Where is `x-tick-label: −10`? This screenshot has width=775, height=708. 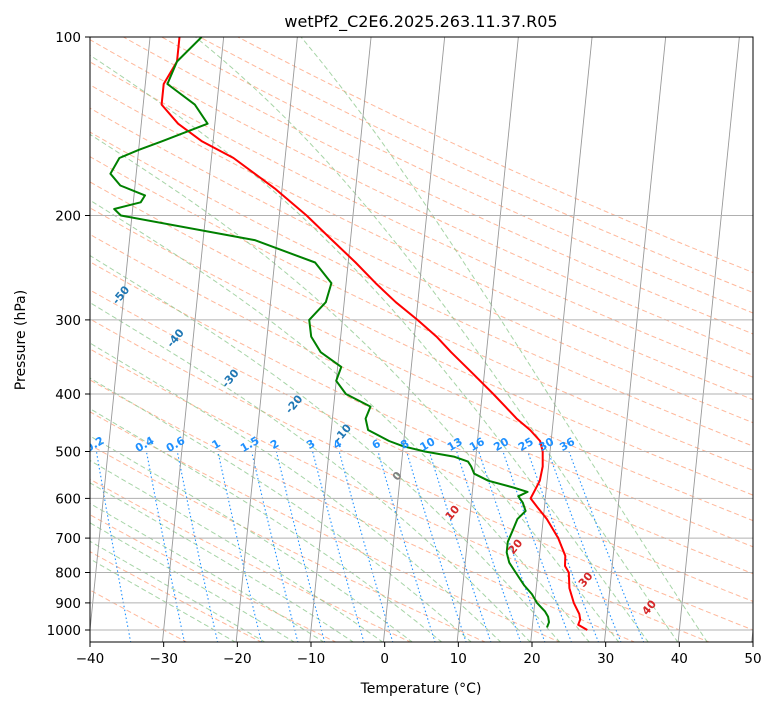 x-tick-label: −10 is located at coordinates (311, 659).